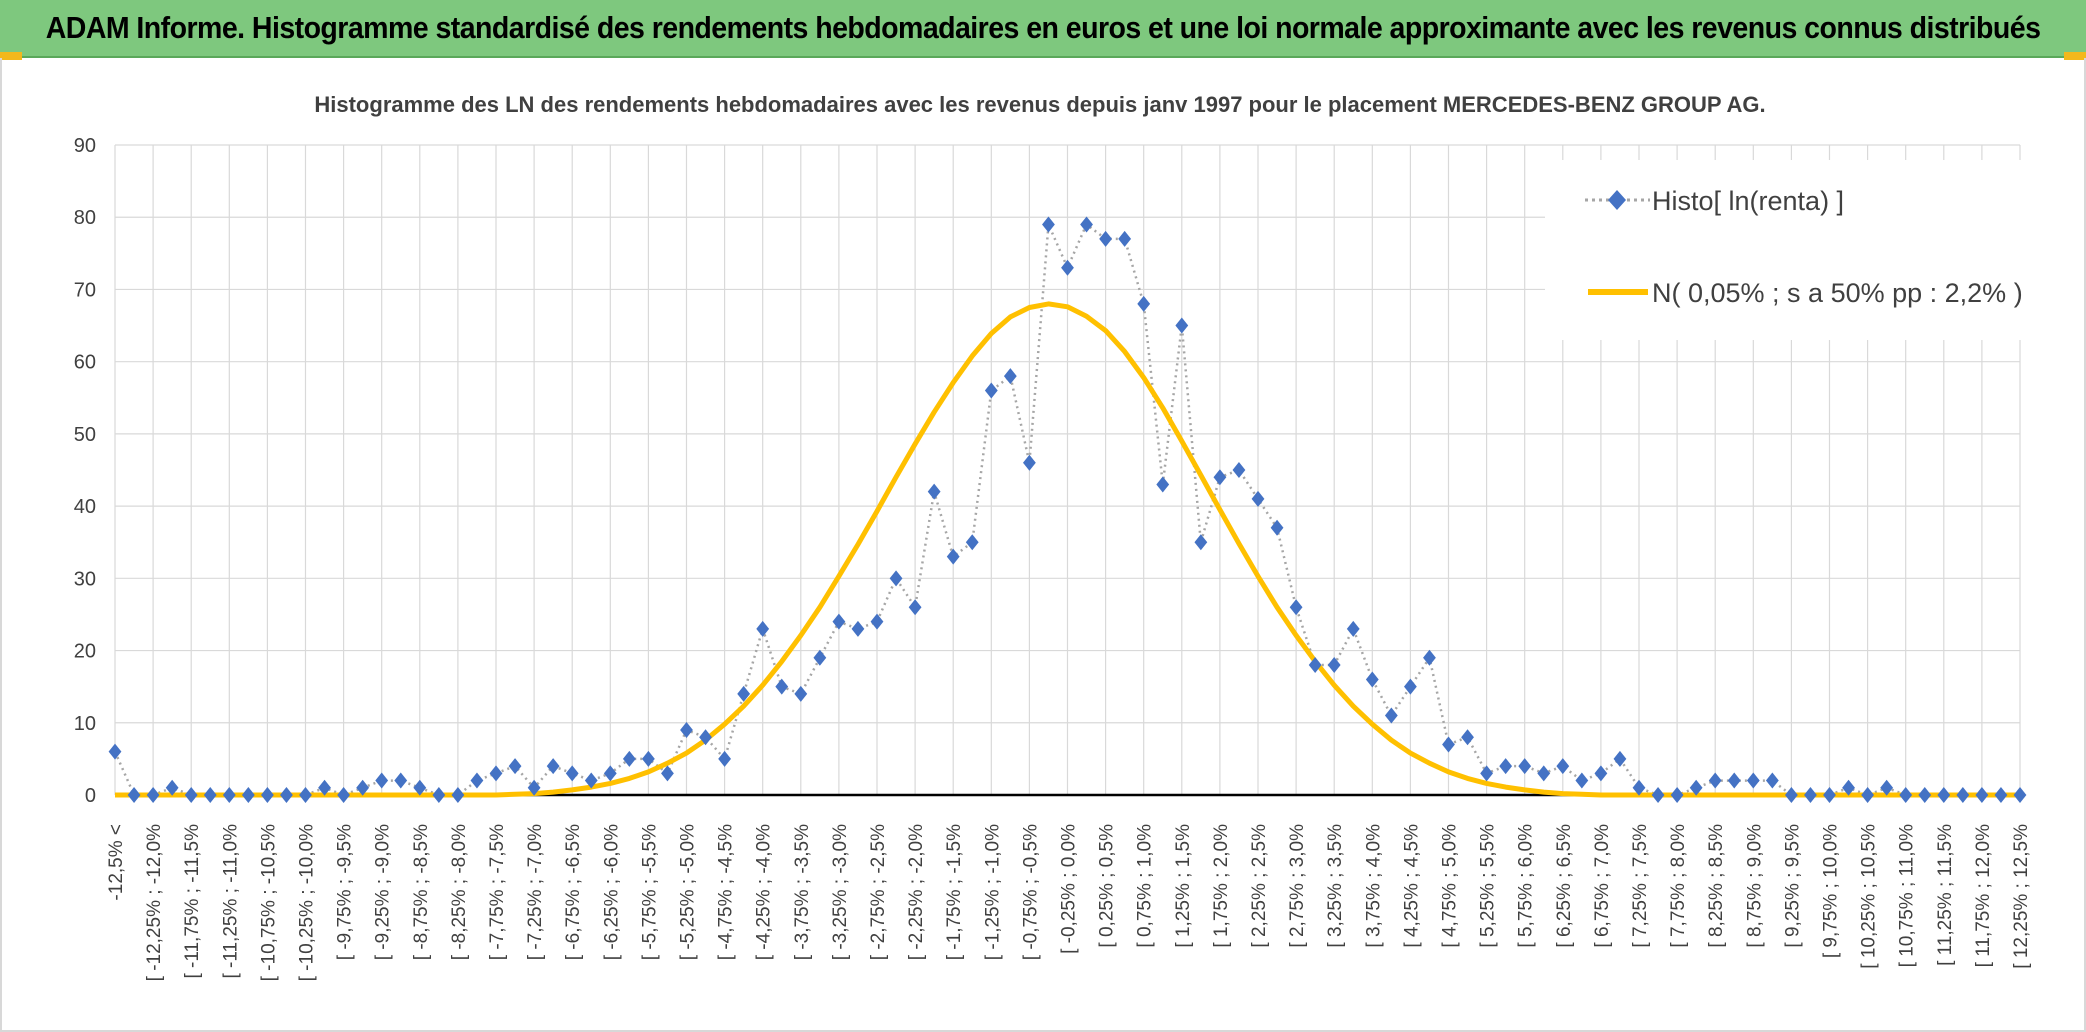  Describe the element at coordinates (2021, 896) in the screenshot. I see `x-tick-label: [ 12,25% ; 12,5%` at that location.